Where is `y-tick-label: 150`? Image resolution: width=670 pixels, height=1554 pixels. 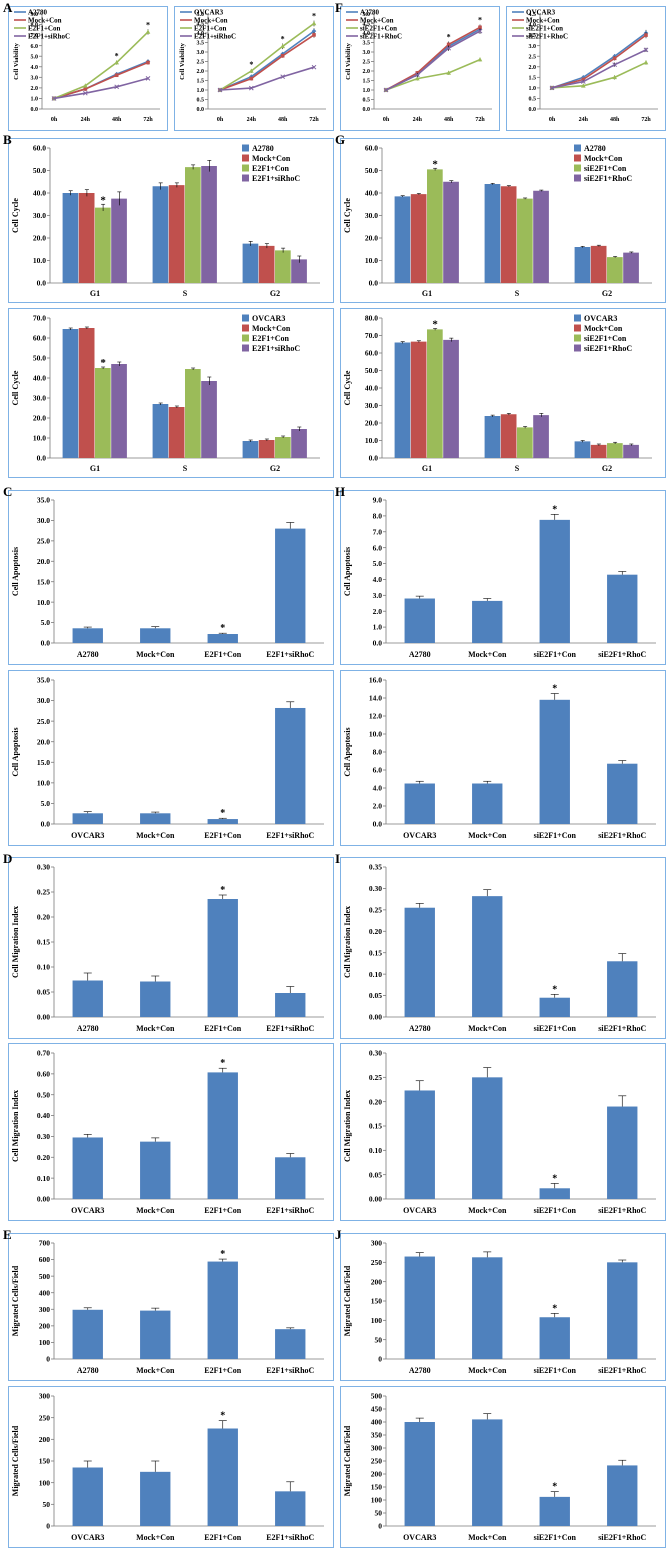 y-tick-label: 150 is located at coordinates (377, 1487).